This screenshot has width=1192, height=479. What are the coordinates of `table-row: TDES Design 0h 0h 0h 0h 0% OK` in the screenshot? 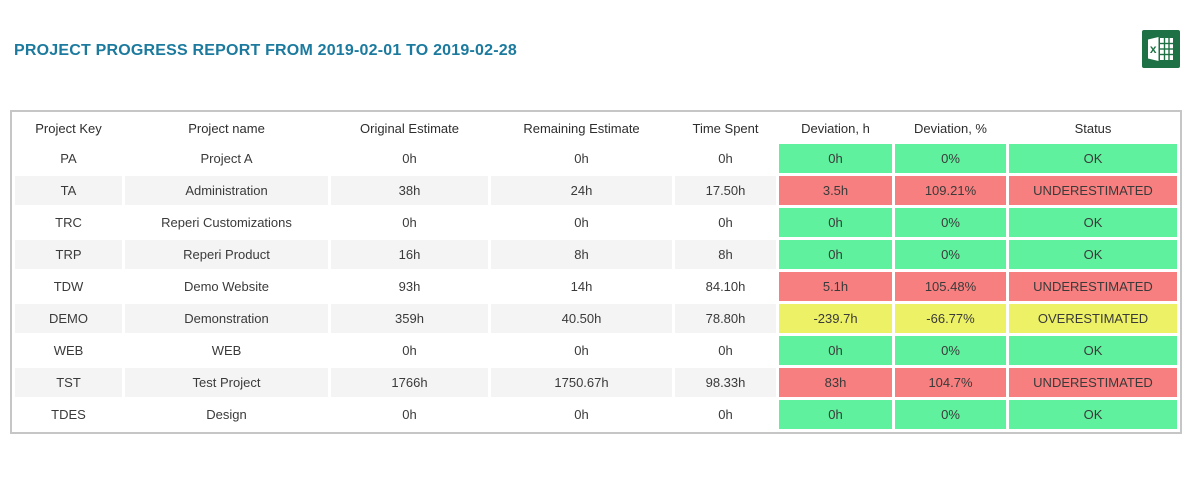 It's located at (596, 414).